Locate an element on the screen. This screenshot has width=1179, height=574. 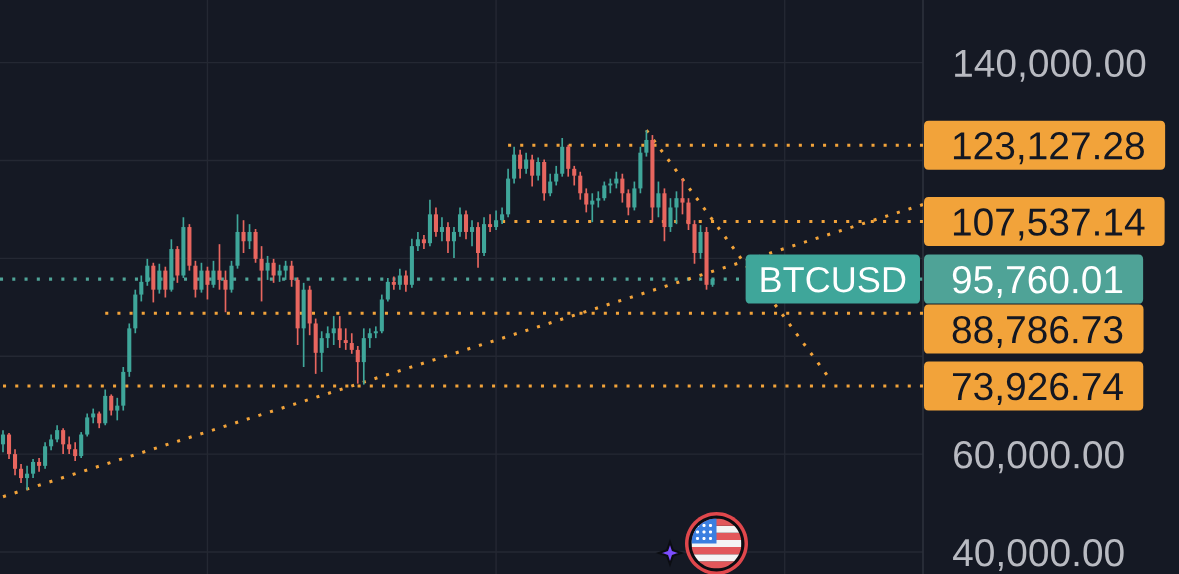
ref-line-label: 95,760.01 is located at coordinates (1037, 282).